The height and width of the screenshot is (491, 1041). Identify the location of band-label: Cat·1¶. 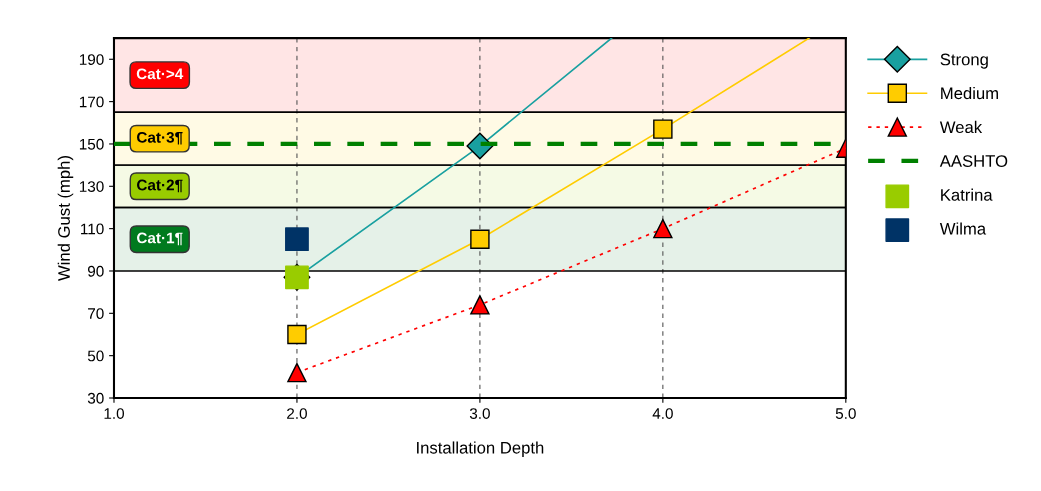
(160, 239).